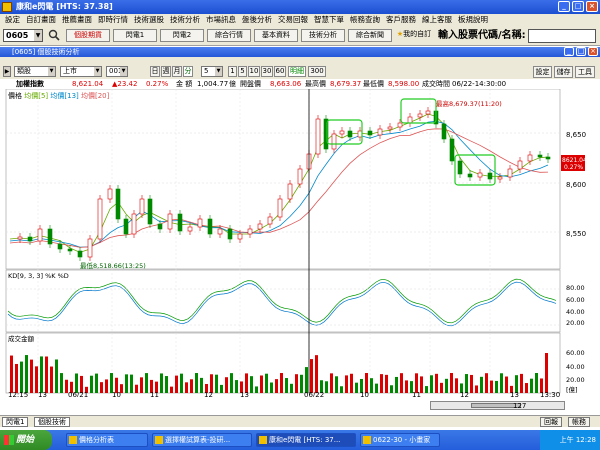  I want to click on menu-item: 技術分析, so click(185, 19).